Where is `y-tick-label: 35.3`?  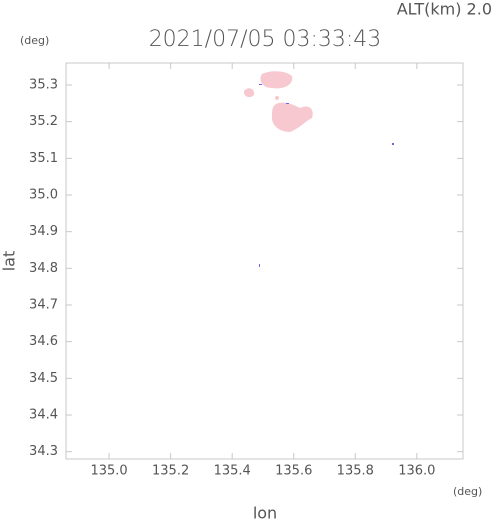
y-tick-label: 35.3 is located at coordinates (43, 85).